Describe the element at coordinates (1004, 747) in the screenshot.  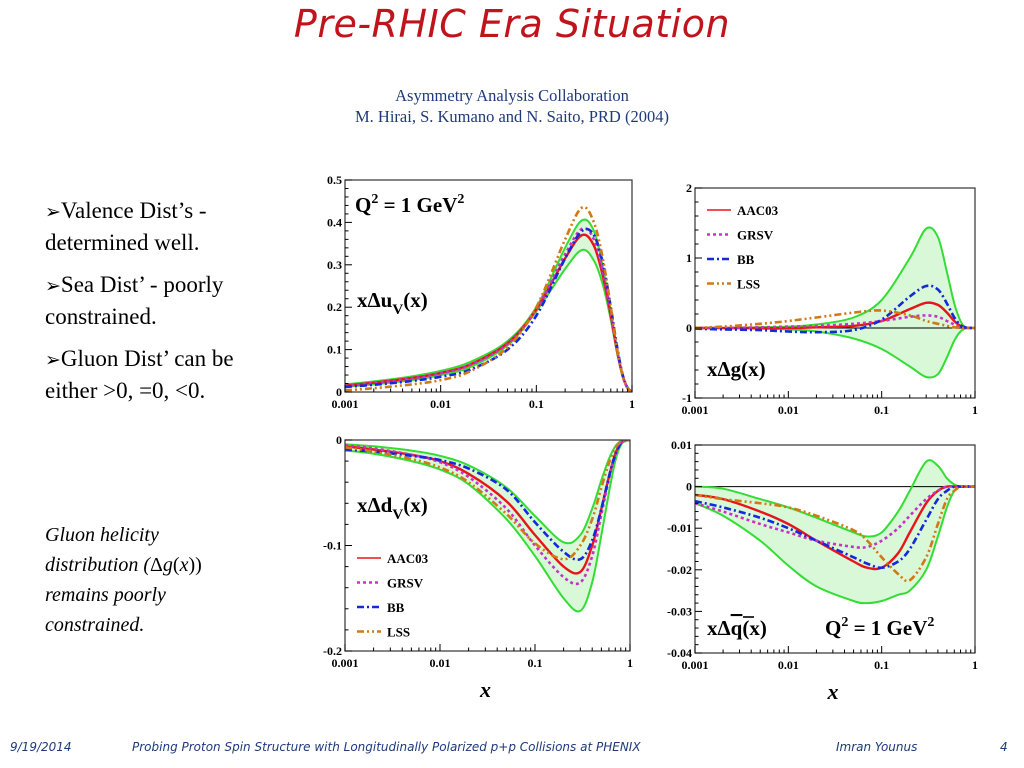
I see `footer-page-number: 4` at that location.